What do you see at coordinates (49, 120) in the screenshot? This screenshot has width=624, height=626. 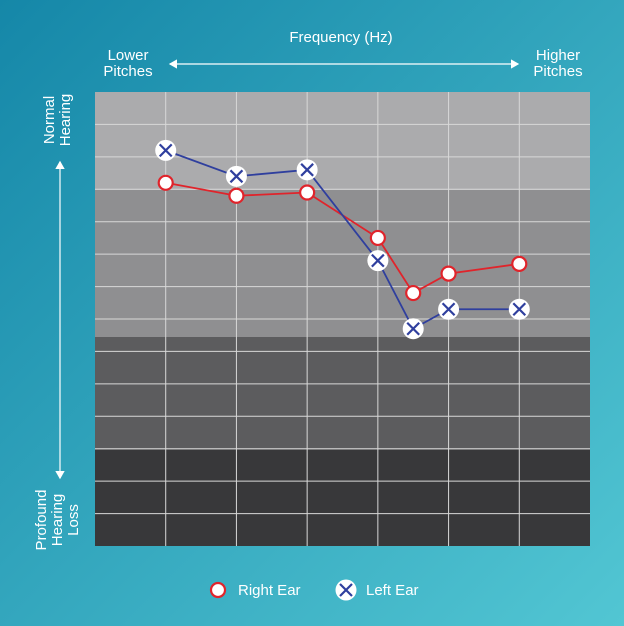 I see `label-line: Normal` at bounding box center [49, 120].